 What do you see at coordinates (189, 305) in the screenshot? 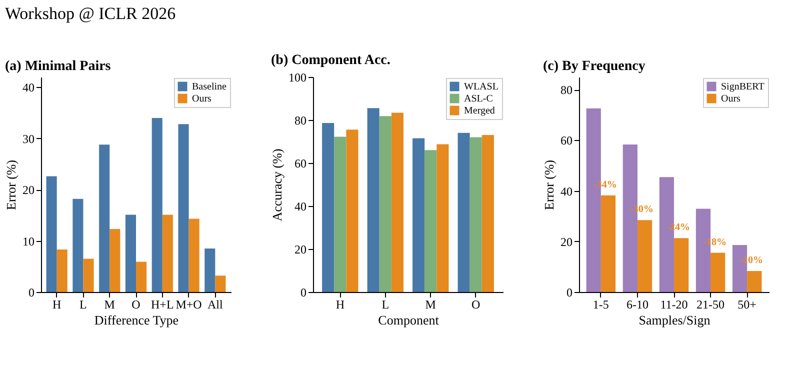
I see `x-tick-label: M+O` at bounding box center [189, 305].